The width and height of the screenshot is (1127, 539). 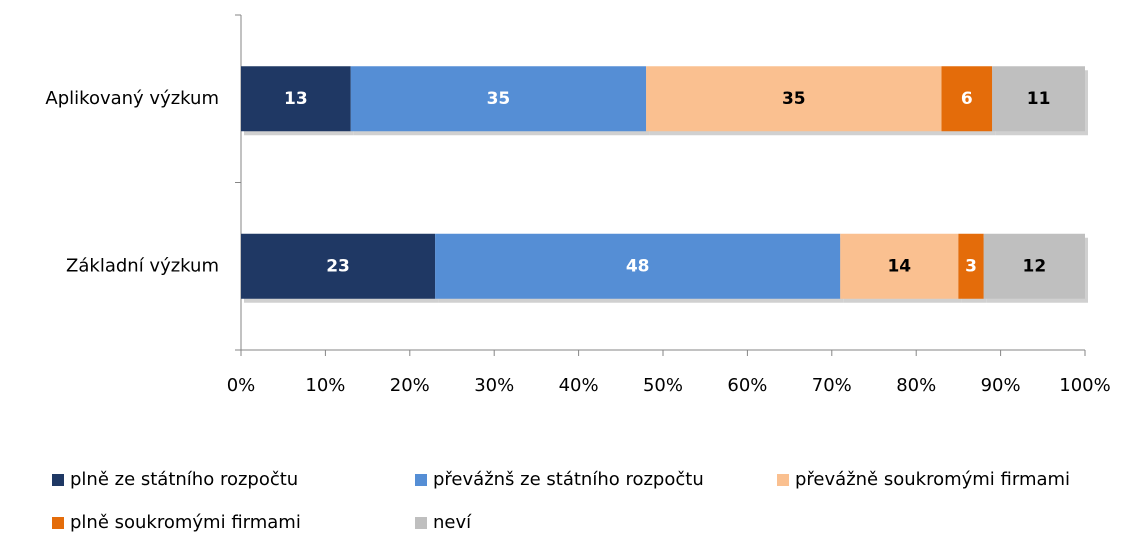 What do you see at coordinates (1084, 385) in the screenshot?
I see `x-tick-label: 100%` at bounding box center [1084, 385].